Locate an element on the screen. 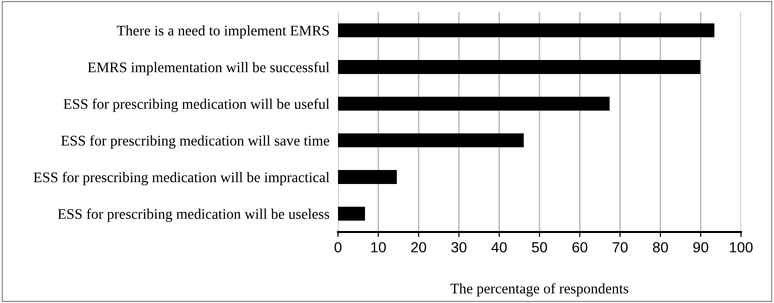 This screenshot has height=303, width=774. x-tick-label: 10 is located at coordinates (378, 247).